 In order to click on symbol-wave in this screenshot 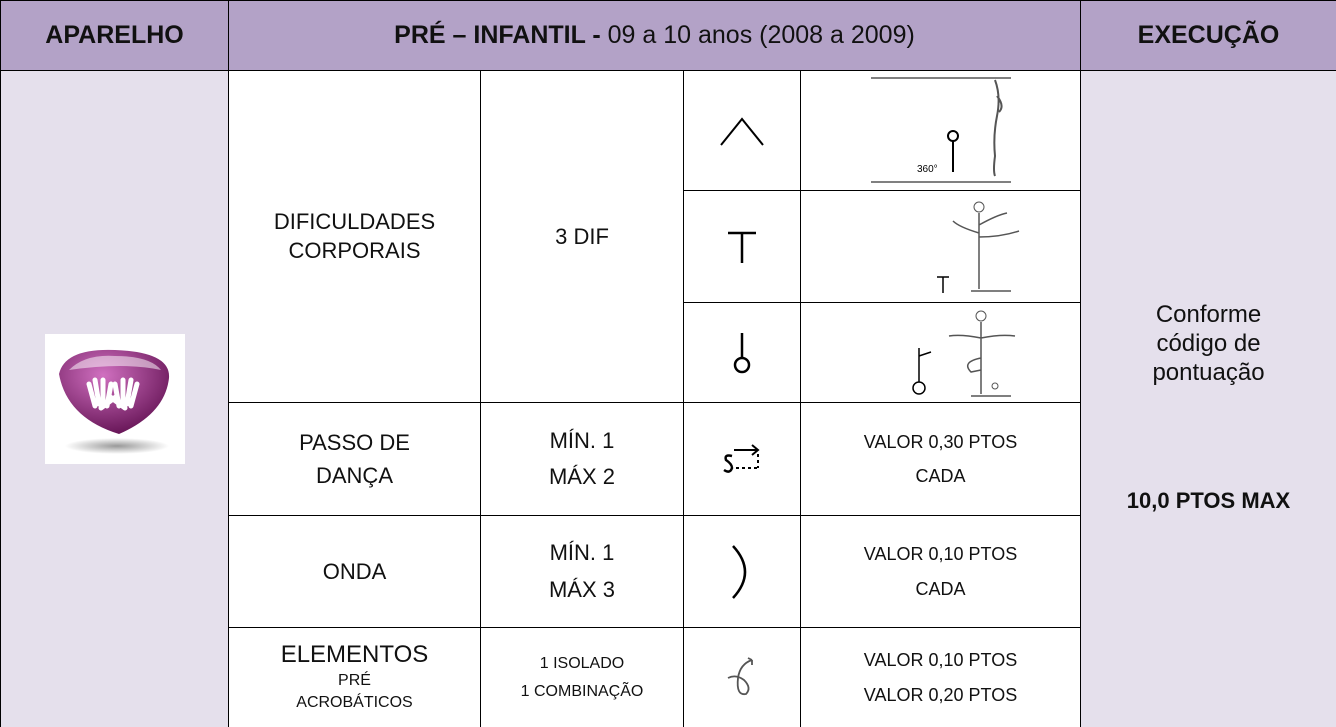, I will do `click(739, 571)`.